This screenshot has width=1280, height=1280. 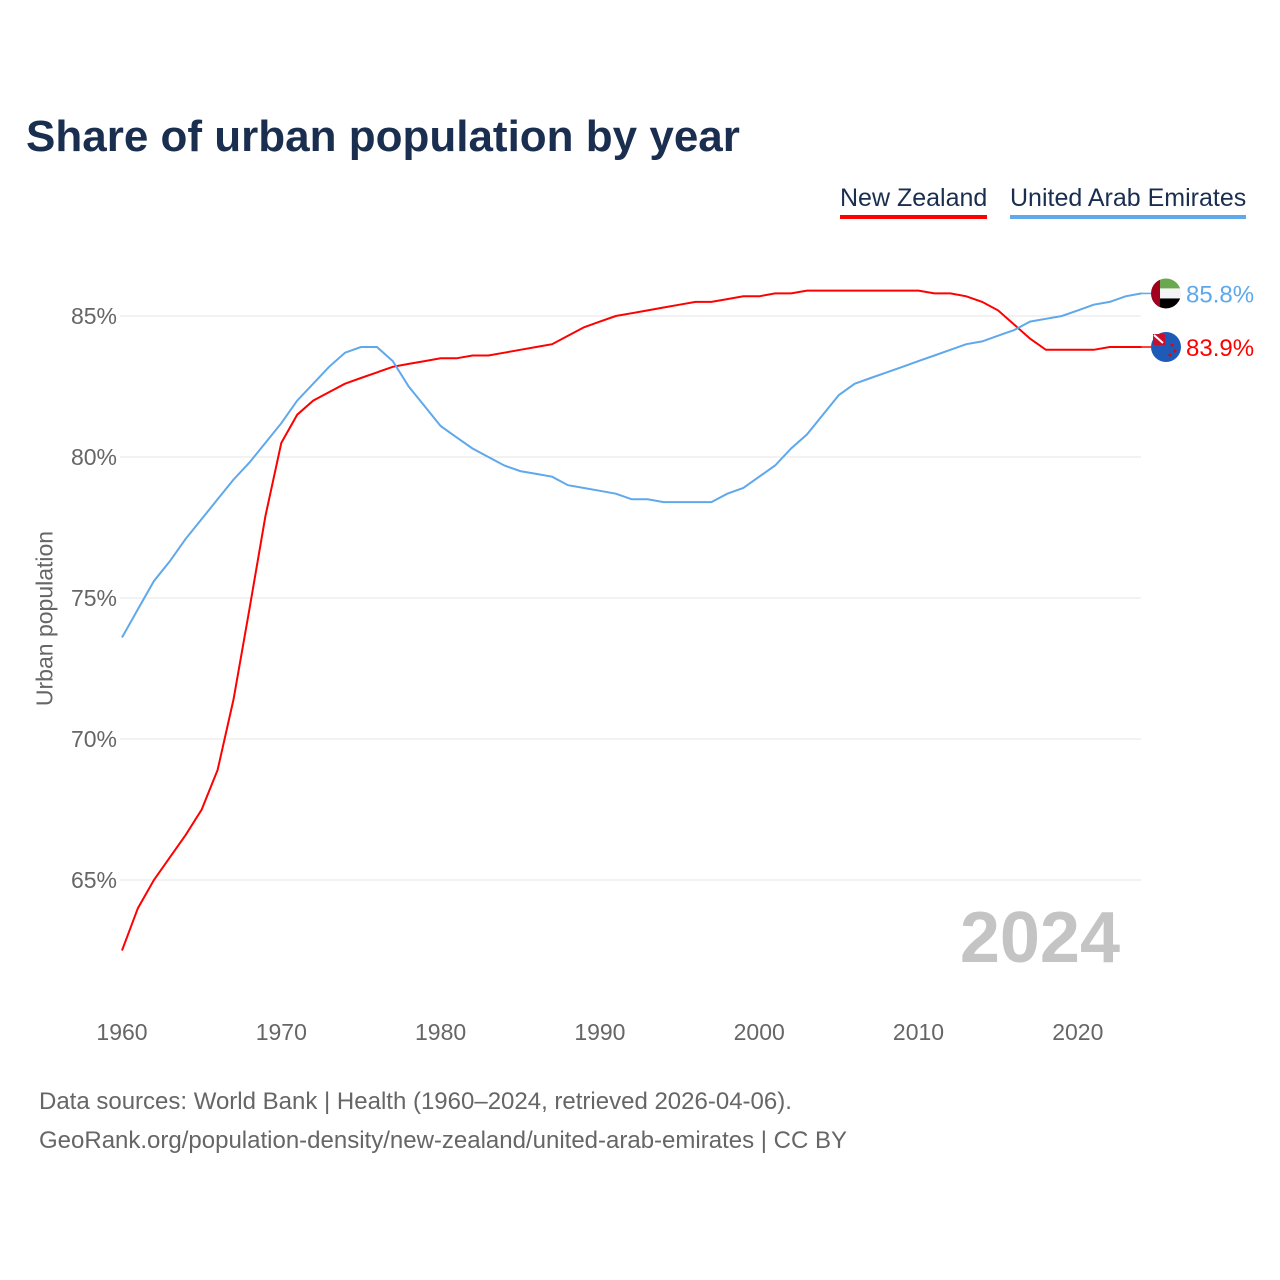 What do you see at coordinates (121, 1032) in the screenshot?
I see `x-tick-label: 1960` at bounding box center [121, 1032].